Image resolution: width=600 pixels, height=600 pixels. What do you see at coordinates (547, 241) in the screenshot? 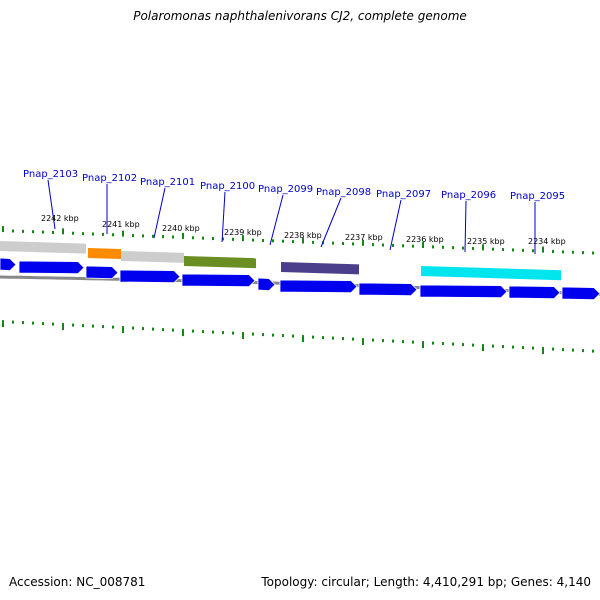
I see `kbp-label: 2234 kbp` at bounding box center [547, 241].